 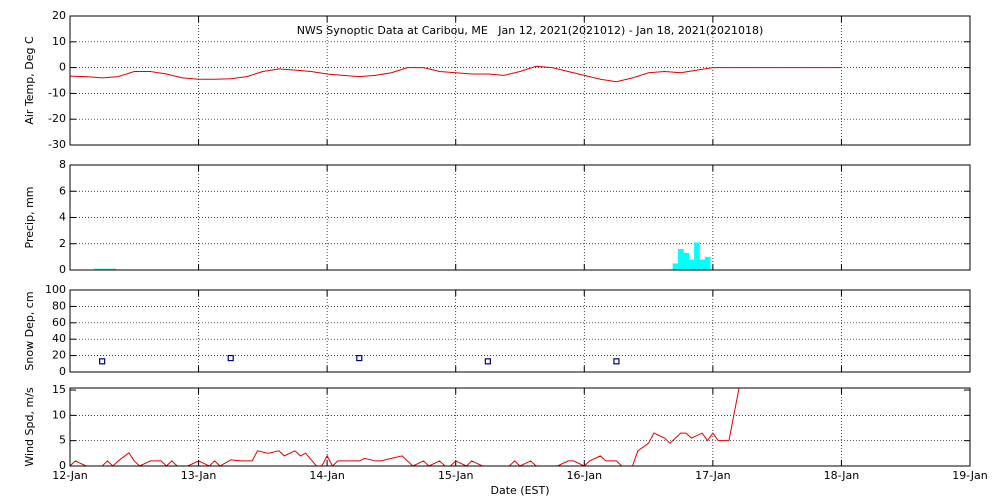 I want to click on y-axis-label: Wind Spd, m/s, so click(x=29, y=427).